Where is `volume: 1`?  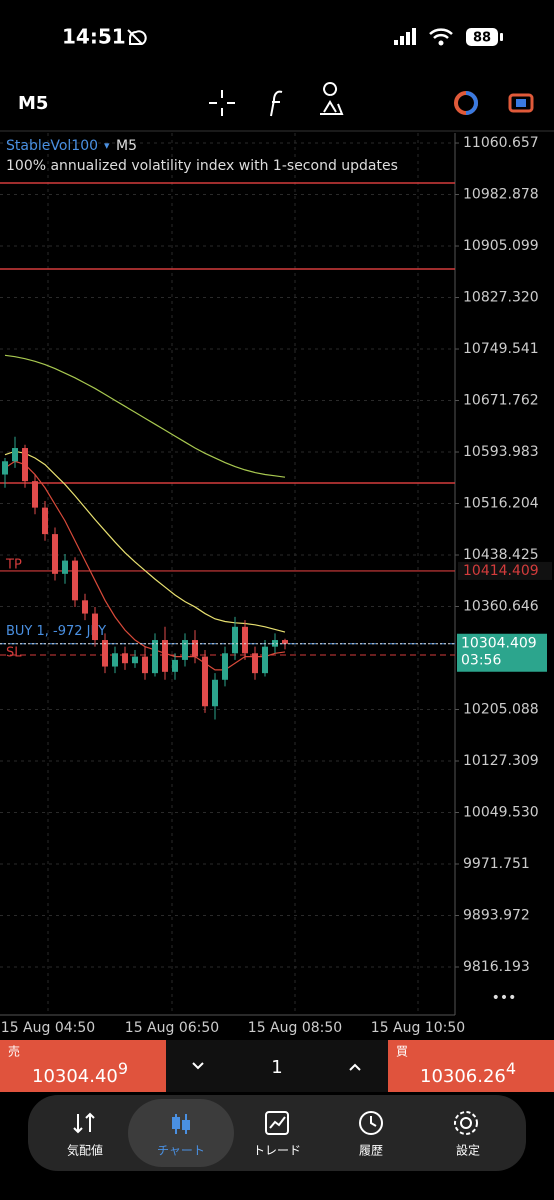
volume: 1 is located at coordinates (276, 1067).